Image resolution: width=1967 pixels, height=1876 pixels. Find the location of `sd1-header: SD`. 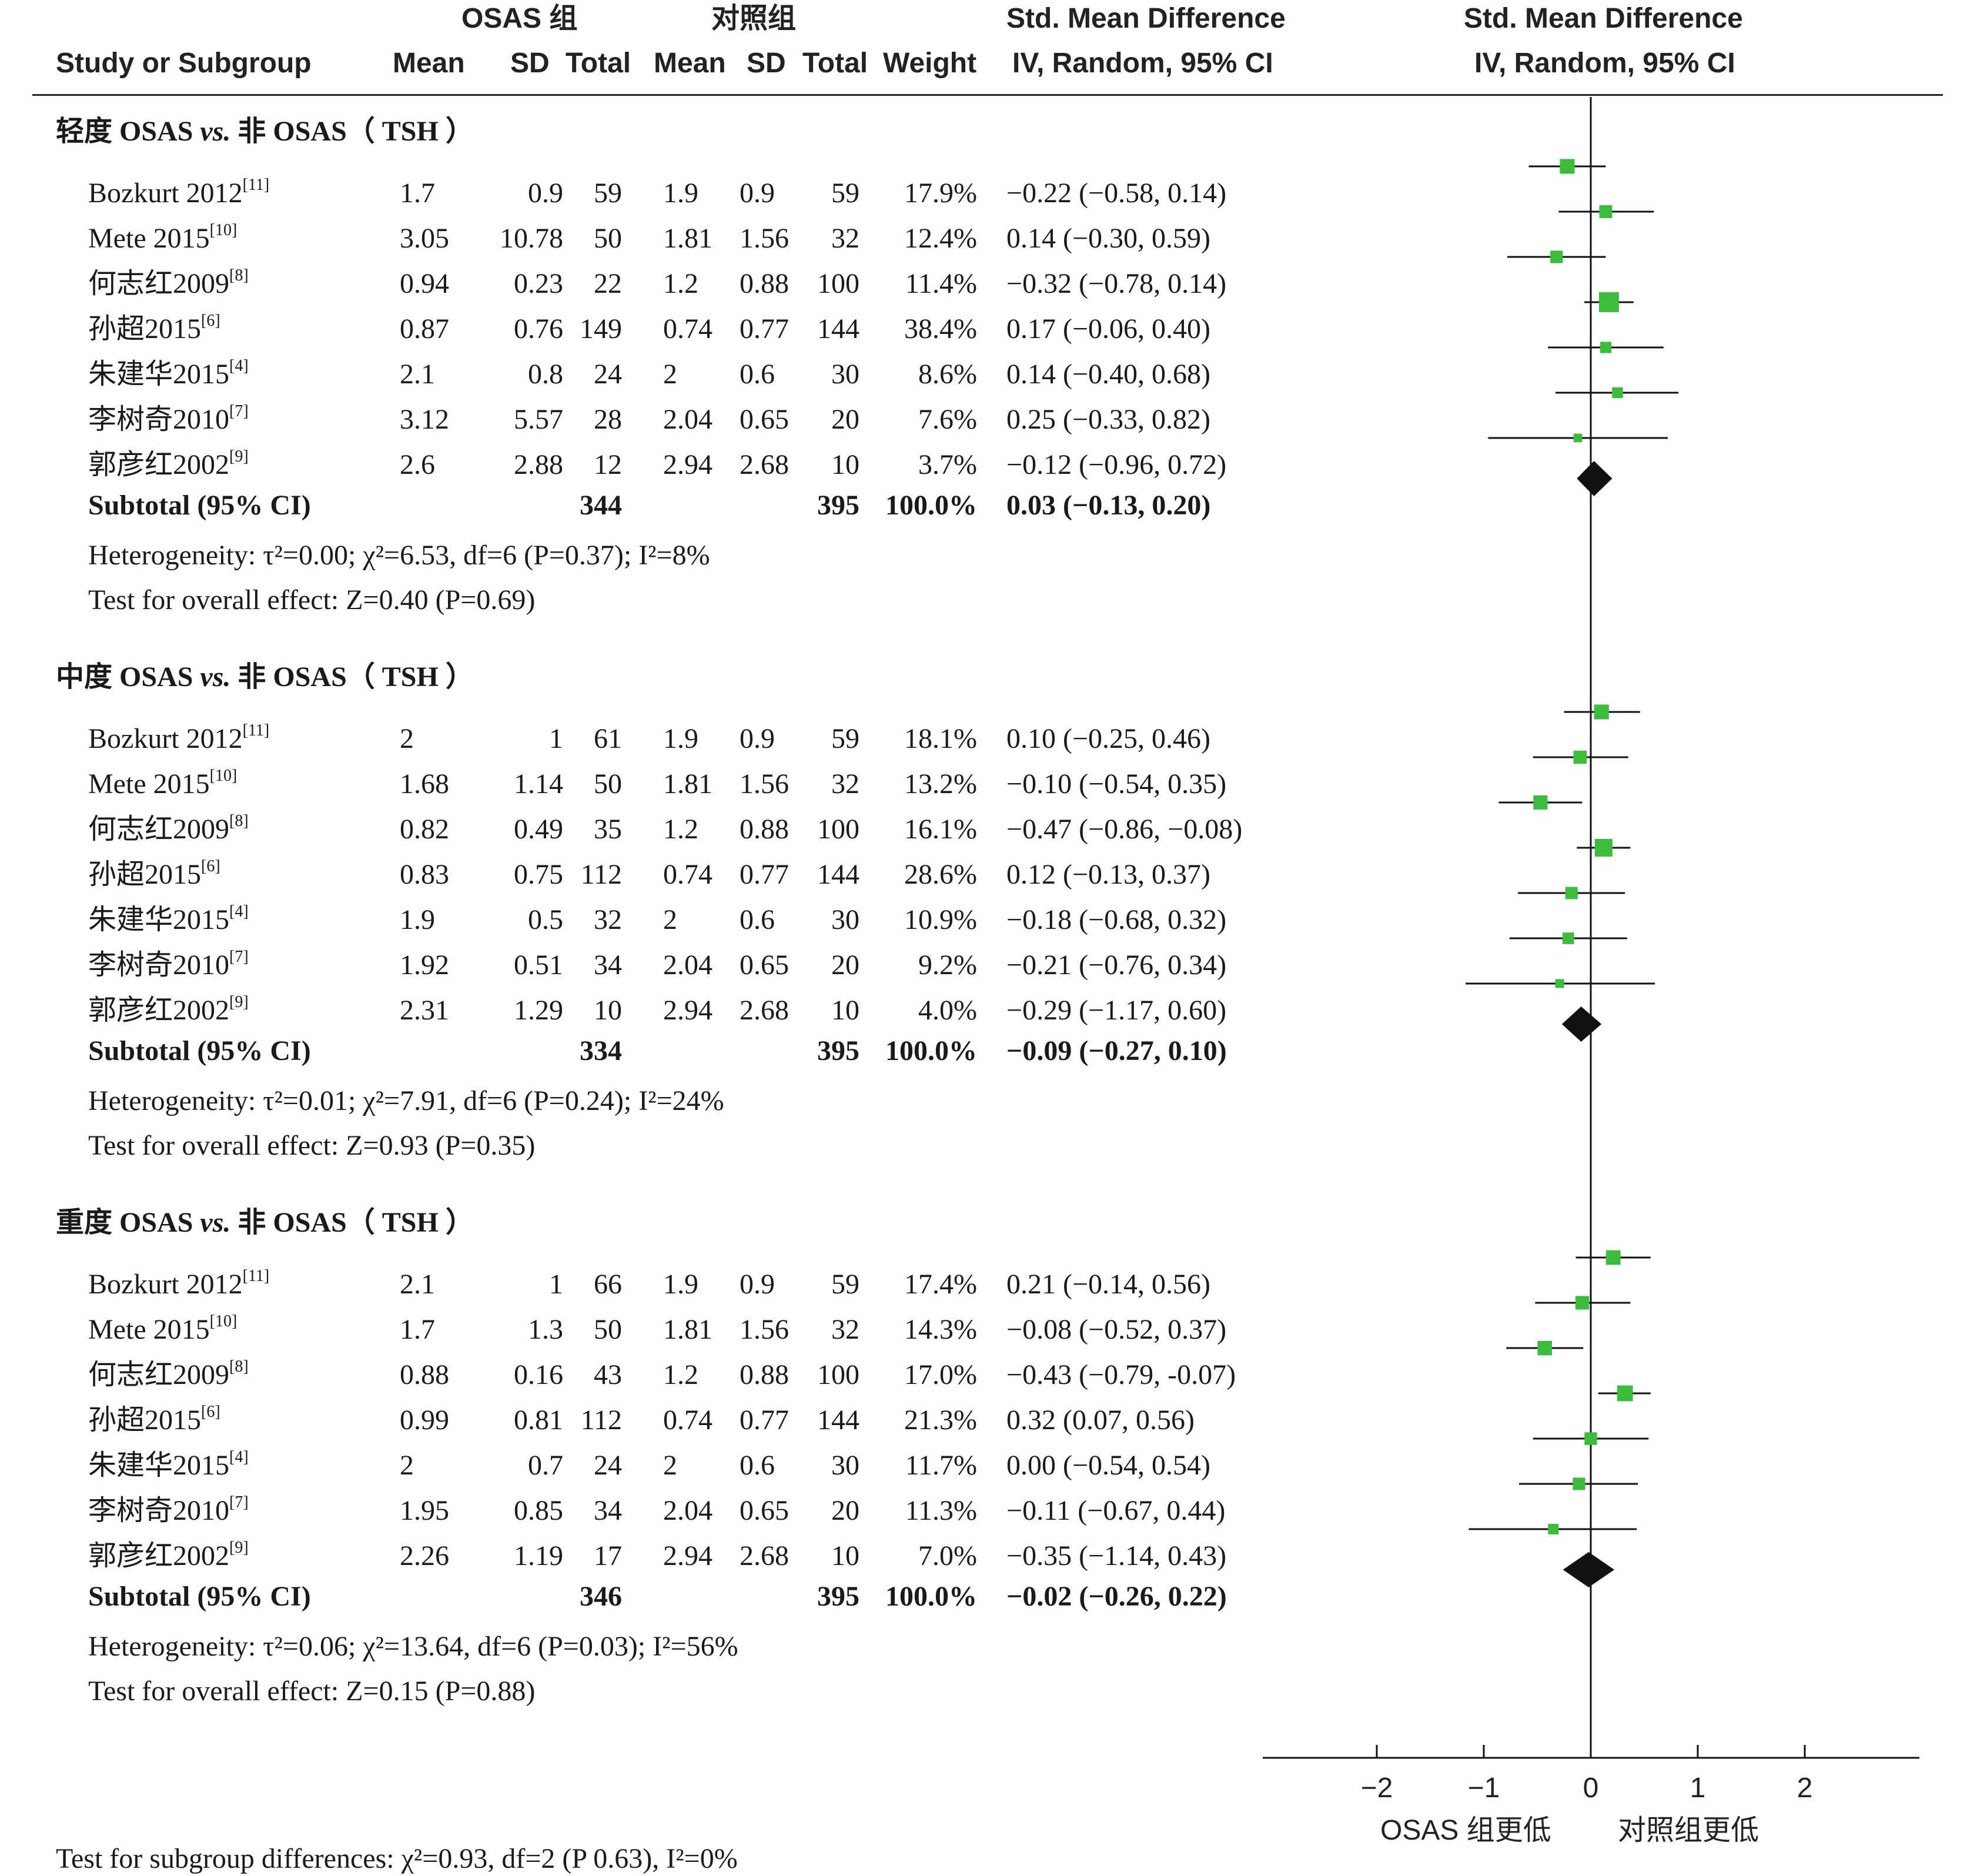

sd1-header: SD is located at coordinates (530, 63).